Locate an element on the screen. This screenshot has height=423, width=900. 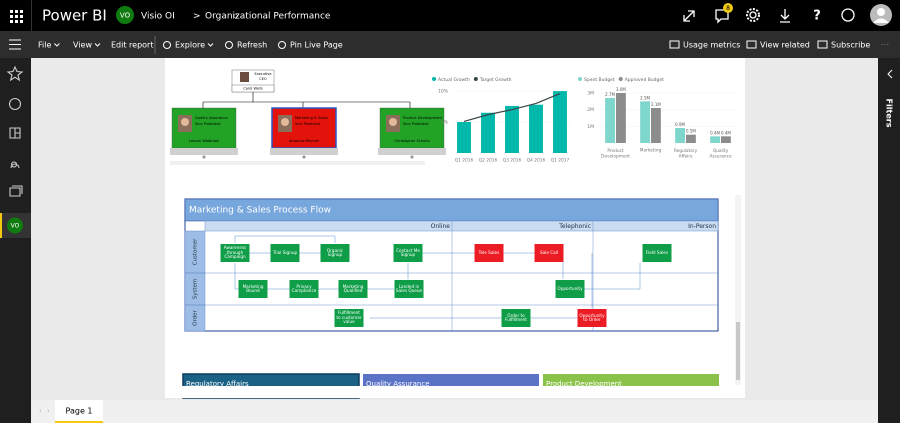
legend-label: Spent Budget is located at coordinates (599, 80).